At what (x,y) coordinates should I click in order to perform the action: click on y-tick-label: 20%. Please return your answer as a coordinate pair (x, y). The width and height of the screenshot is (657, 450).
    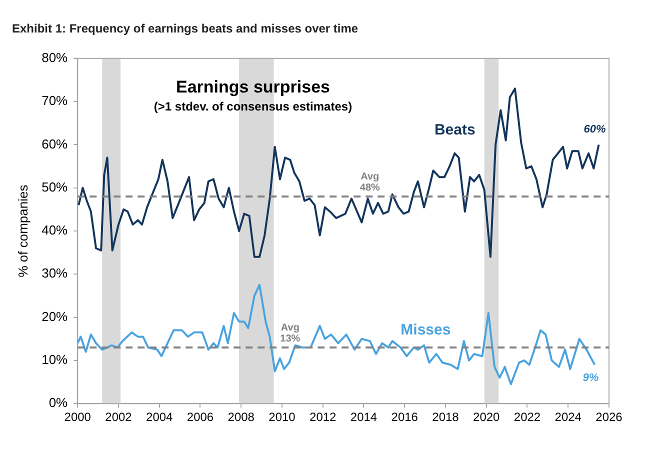
    Looking at the image, I should click on (55, 316).